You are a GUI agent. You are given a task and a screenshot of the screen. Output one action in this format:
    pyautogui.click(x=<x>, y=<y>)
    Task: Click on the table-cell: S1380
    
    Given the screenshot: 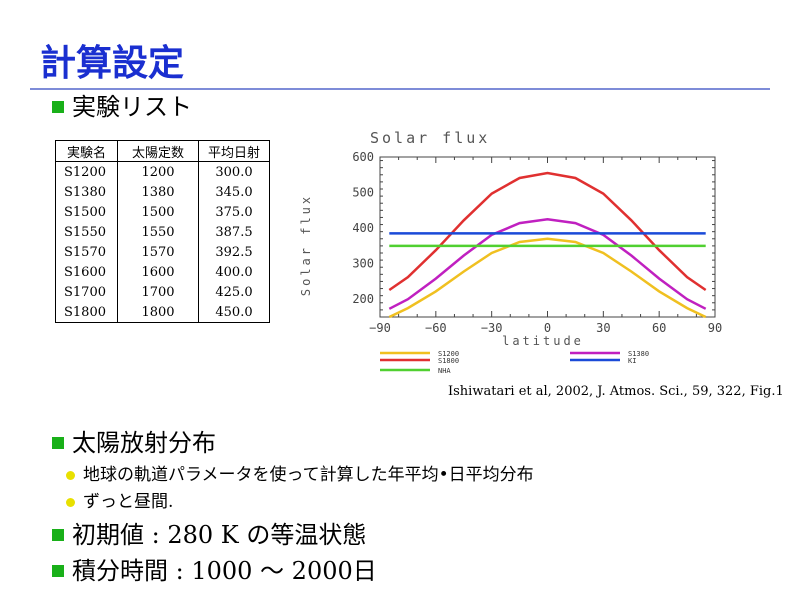 What is the action you would take?
    pyautogui.click(x=86, y=192)
    